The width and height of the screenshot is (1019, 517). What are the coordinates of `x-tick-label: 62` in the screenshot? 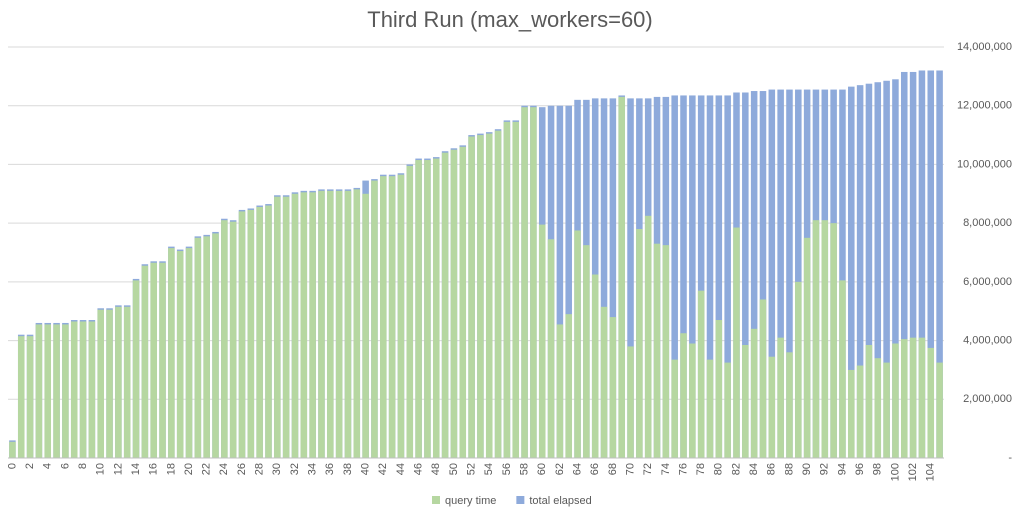 It's located at (560, 469).